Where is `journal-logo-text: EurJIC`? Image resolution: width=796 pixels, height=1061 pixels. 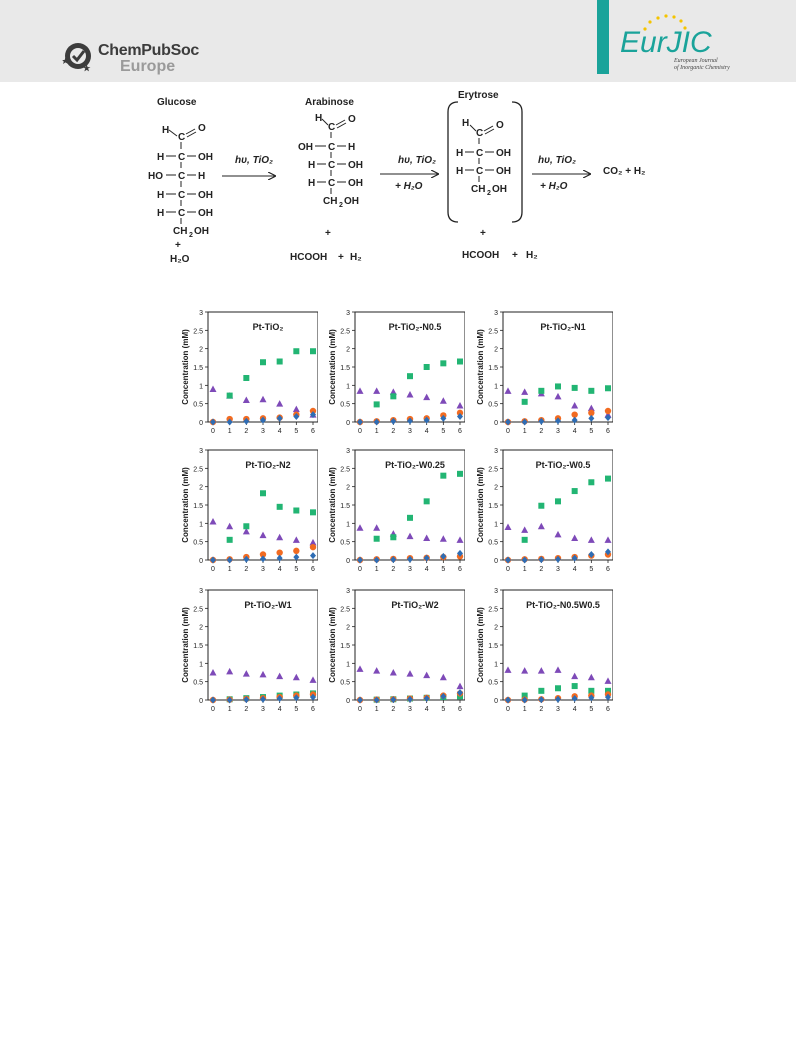 journal-logo-text: EurJIC is located at coordinates (666, 42).